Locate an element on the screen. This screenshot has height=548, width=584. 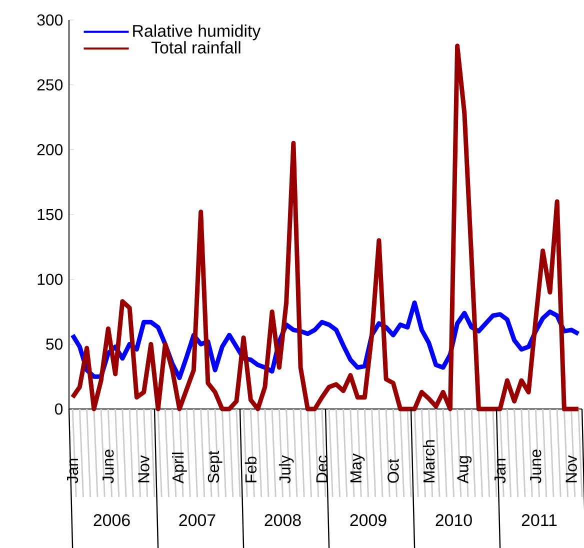
legend-label: Total rainfall is located at coordinates (195, 47).